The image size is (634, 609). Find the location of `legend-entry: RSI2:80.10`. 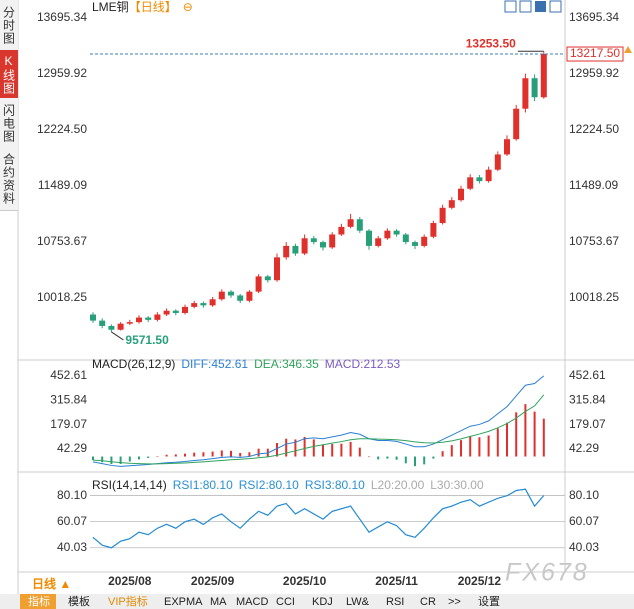

legend-entry: RSI2:80.10 is located at coordinates (269, 485).